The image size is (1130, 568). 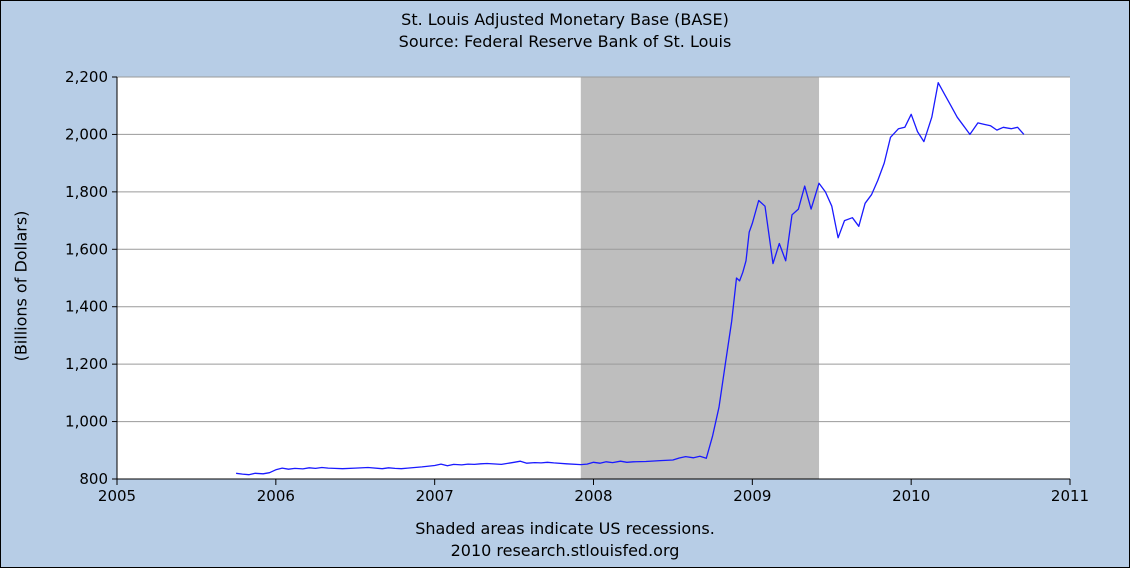 I want to click on y-tick-label: 1,000, so click(x=86, y=422).